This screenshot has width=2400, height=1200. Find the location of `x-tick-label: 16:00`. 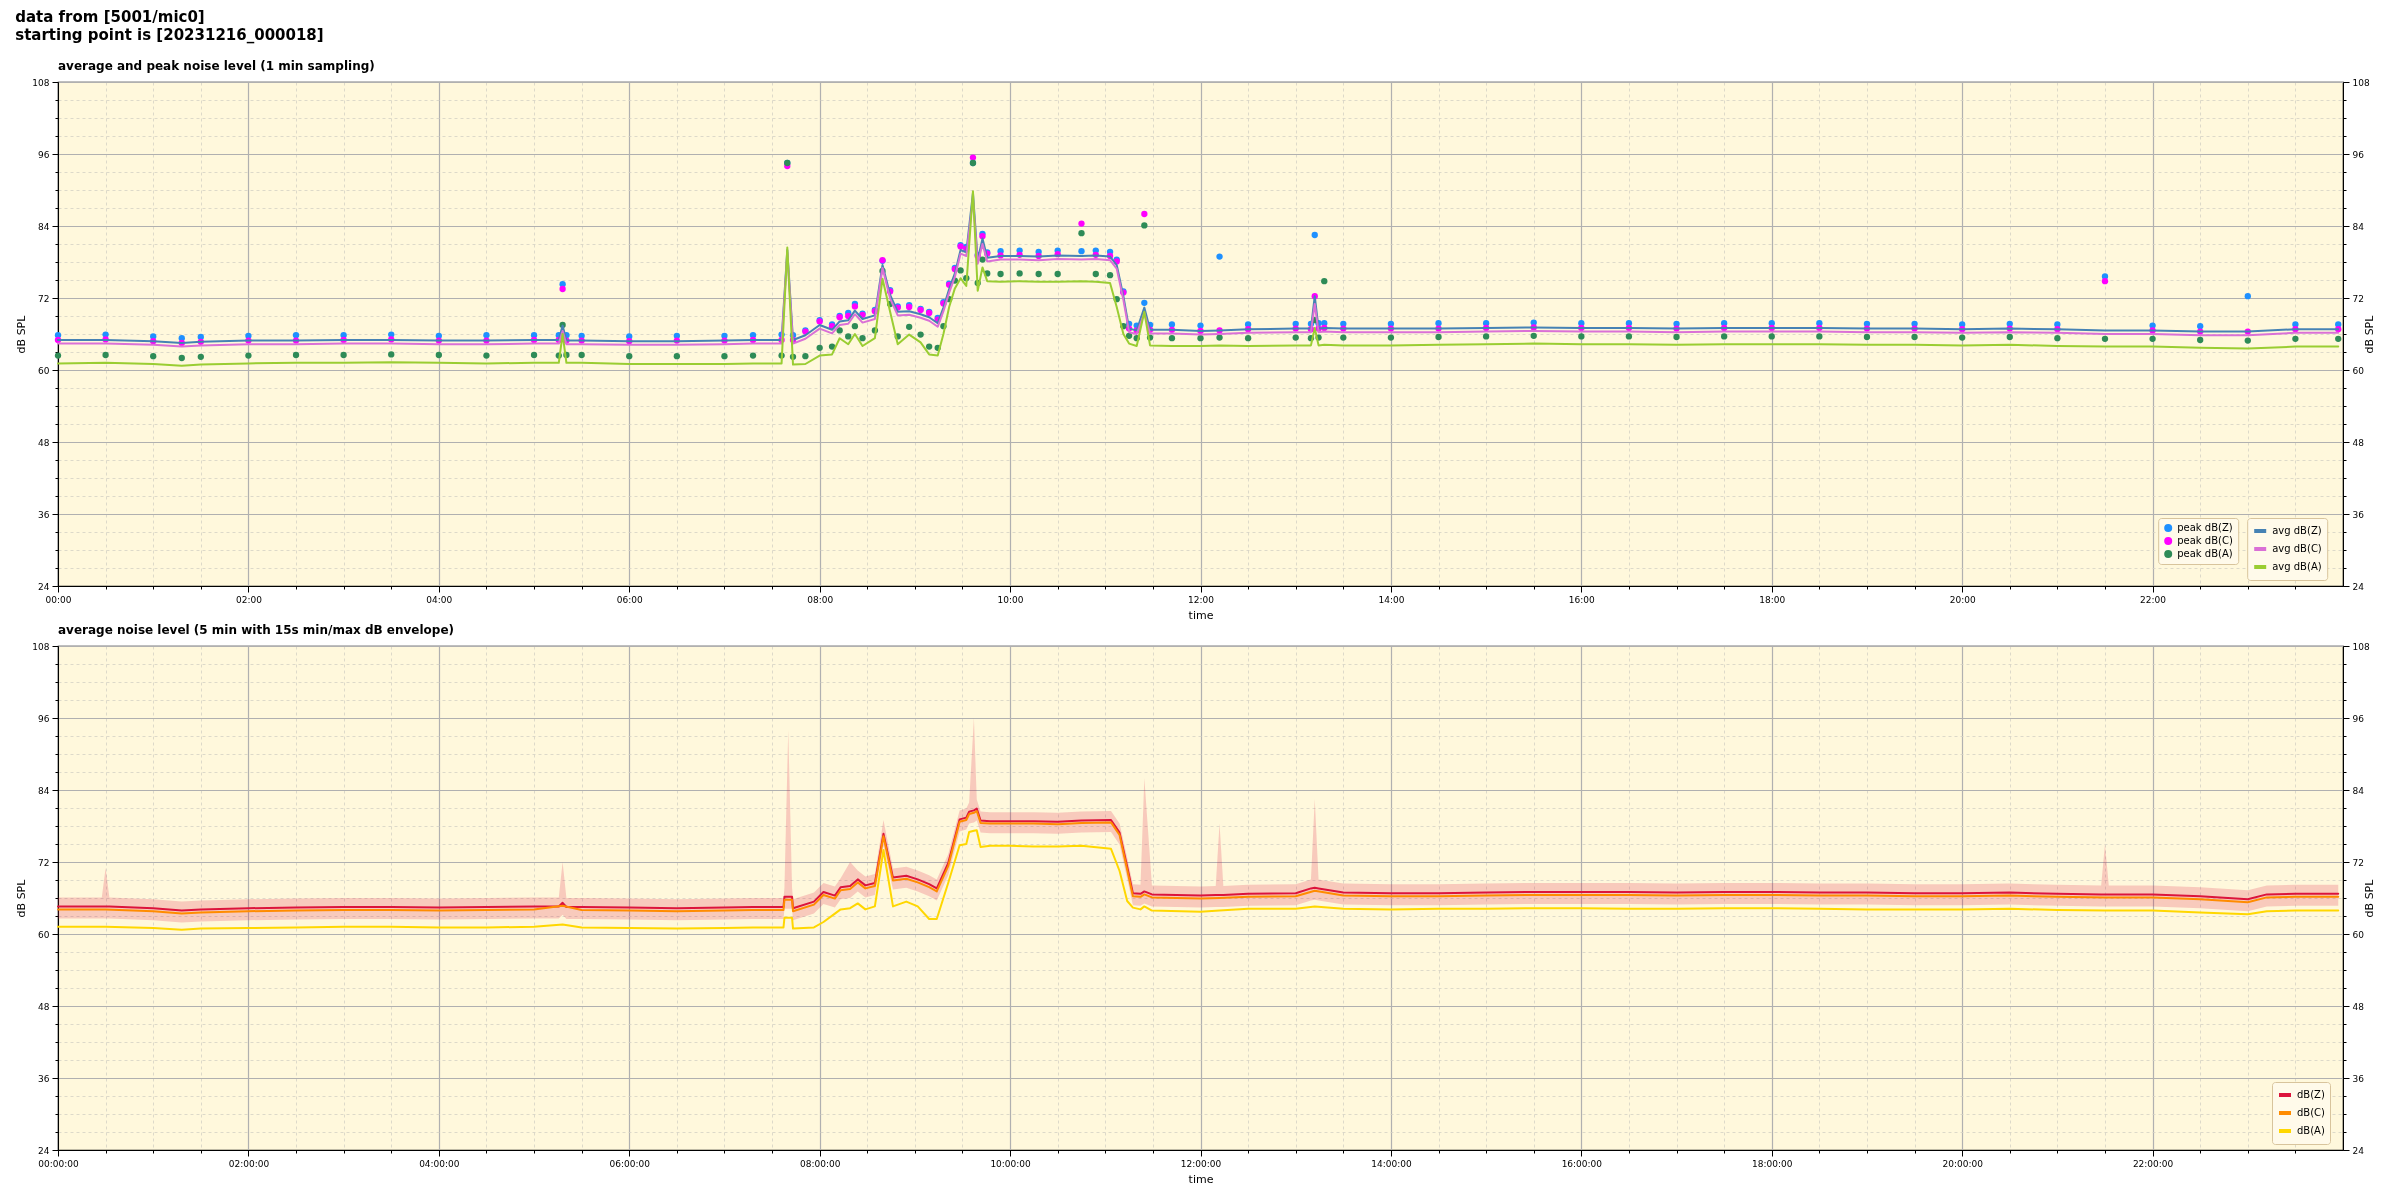

x-tick-label: 16:00 is located at coordinates (1582, 599).